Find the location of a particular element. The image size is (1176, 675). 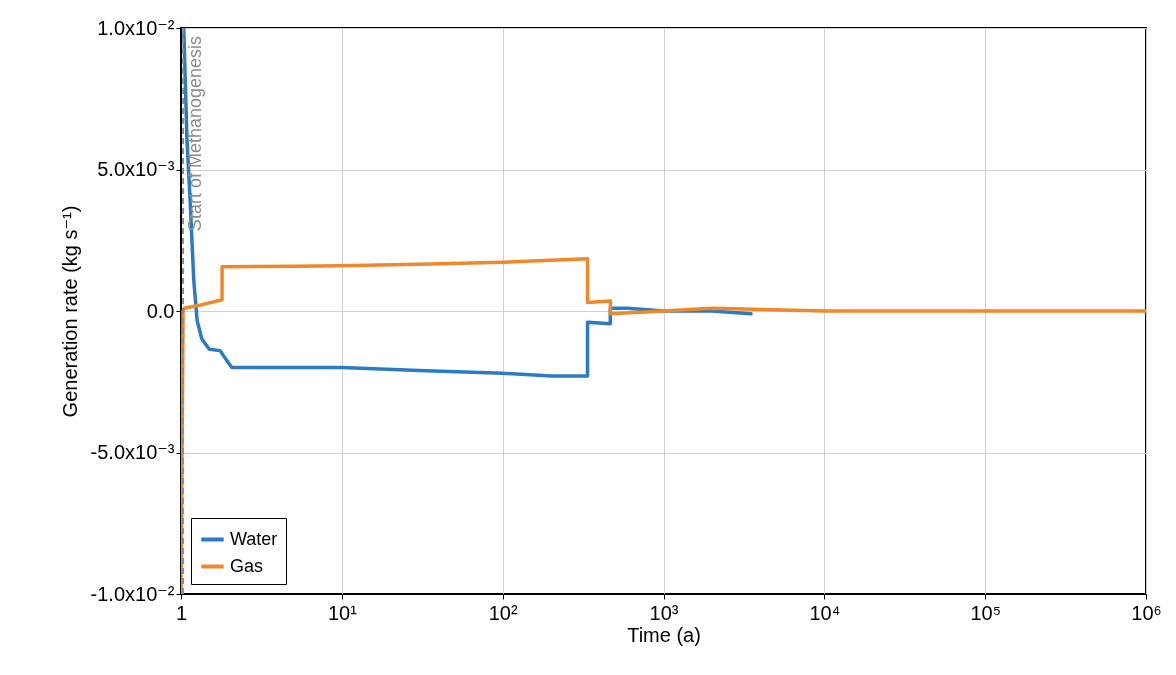

y-tick-label: 1.0x10⁻² is located at coordinates (136, 27).